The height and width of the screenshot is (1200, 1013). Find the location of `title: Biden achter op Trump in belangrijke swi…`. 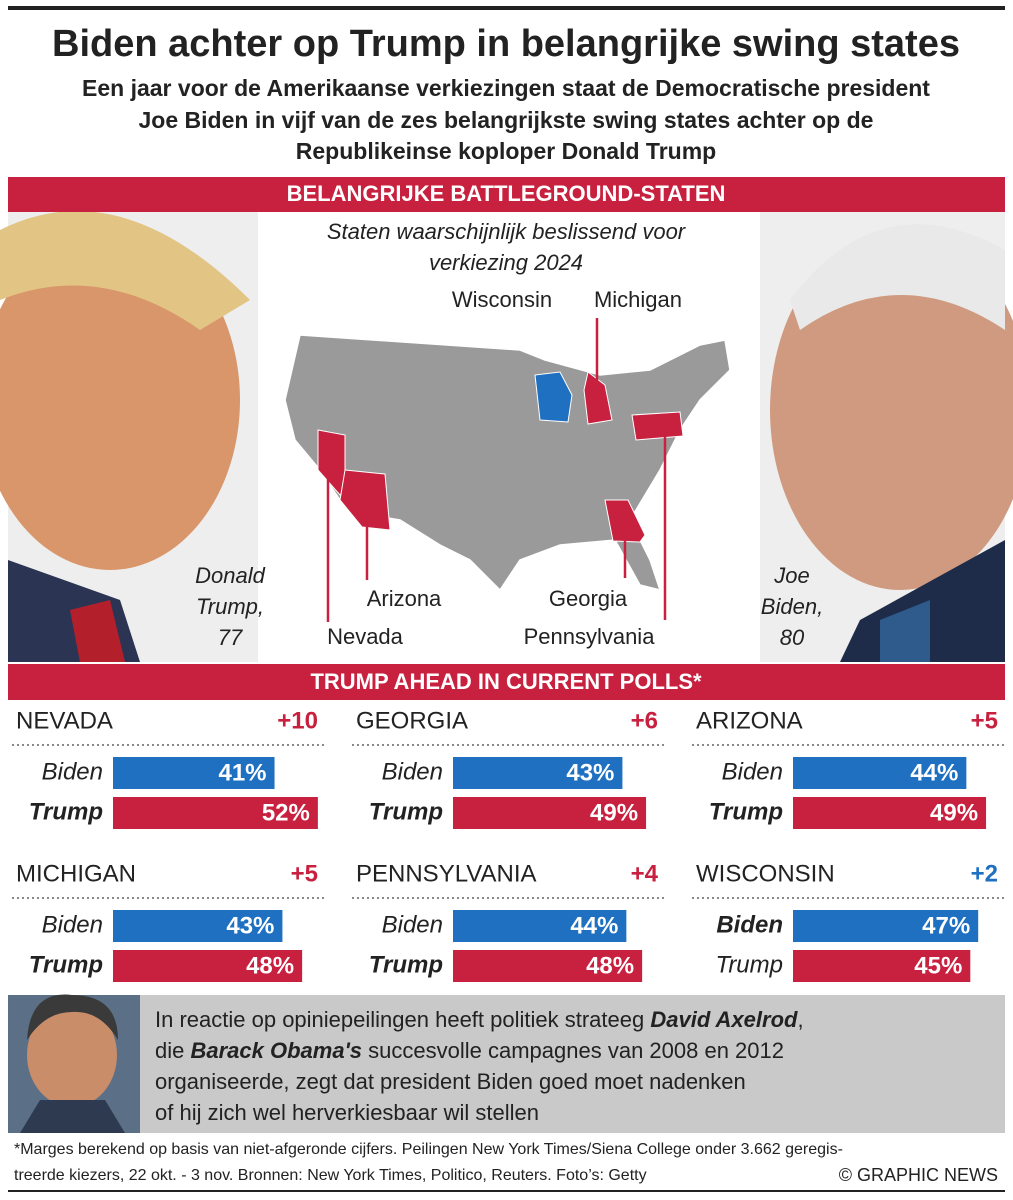

title: Biden achter op Trump in belangrijke swi… is located at coordinates (506, 44).